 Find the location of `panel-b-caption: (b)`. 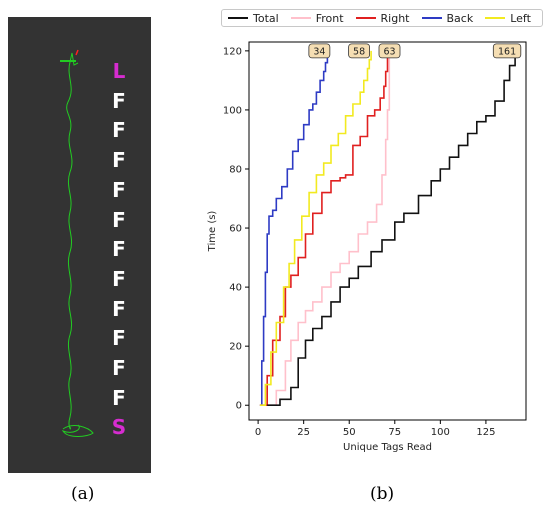

panel-b-caption: (b) is located at coordinates (382, 494).